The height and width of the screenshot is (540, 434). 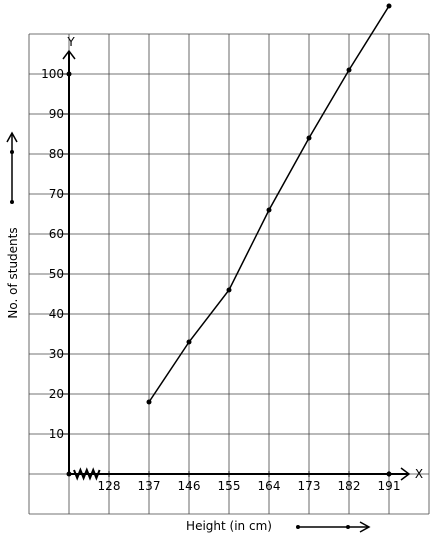 What do you see at coordinates (70, 42) in the screenshot?
I see `y-axis-letter: Y` at bounding box center [70, 42].